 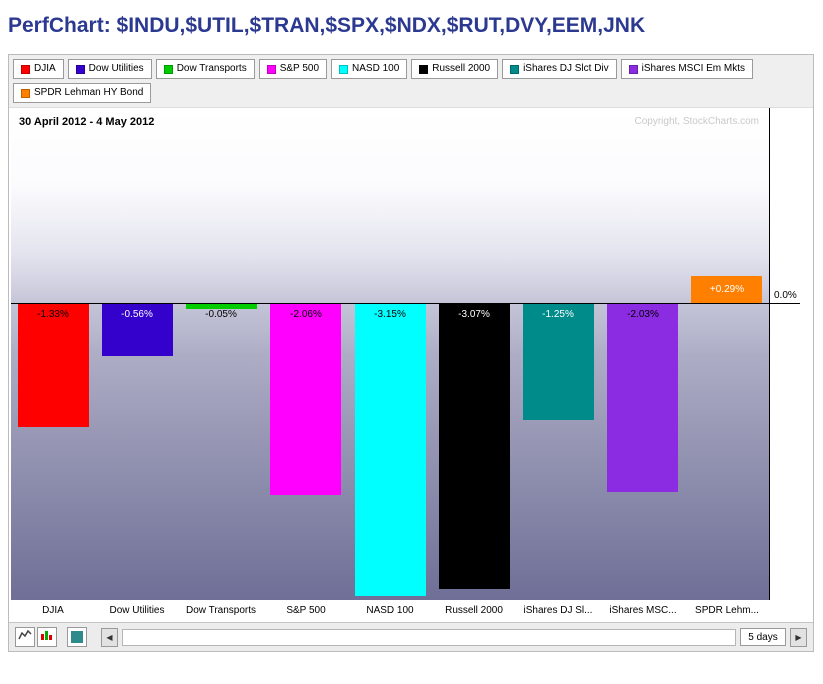 What do you see at coordinates (558, 314) in the screenshot?
I see `bar-value-label: -1.25%` at bounding box center [558, 314].